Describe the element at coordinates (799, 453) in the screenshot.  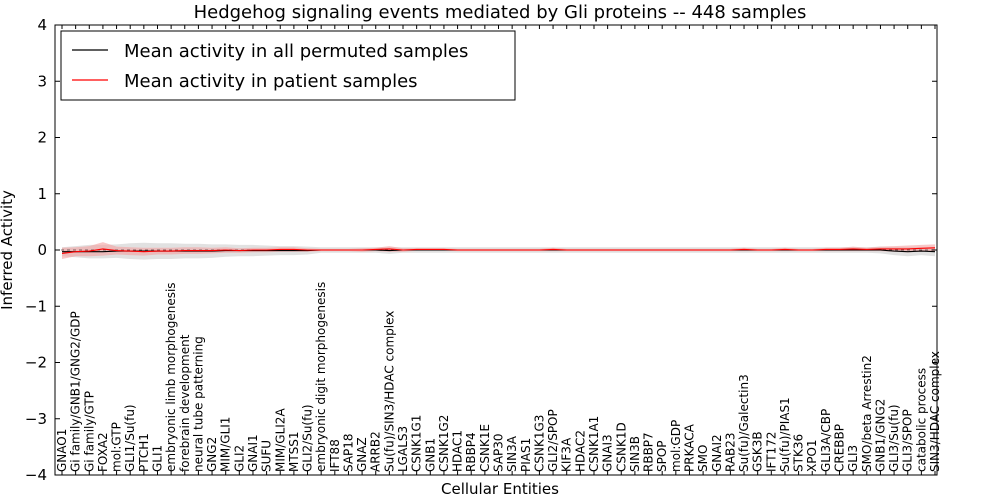
I see `x-tick-label: STK36` at that location.